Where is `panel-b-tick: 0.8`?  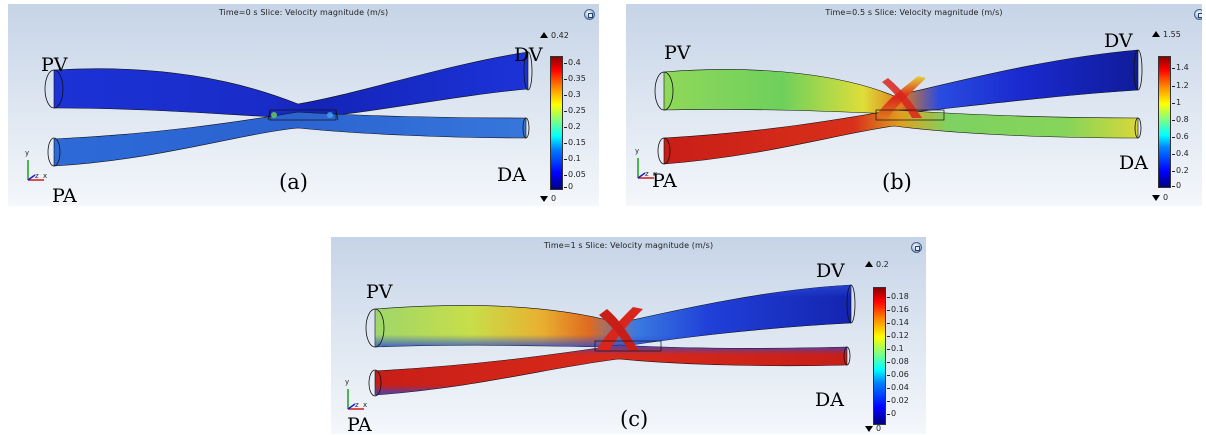
panel-b-tick: 0.8 is located at coordinates (1180, 119).